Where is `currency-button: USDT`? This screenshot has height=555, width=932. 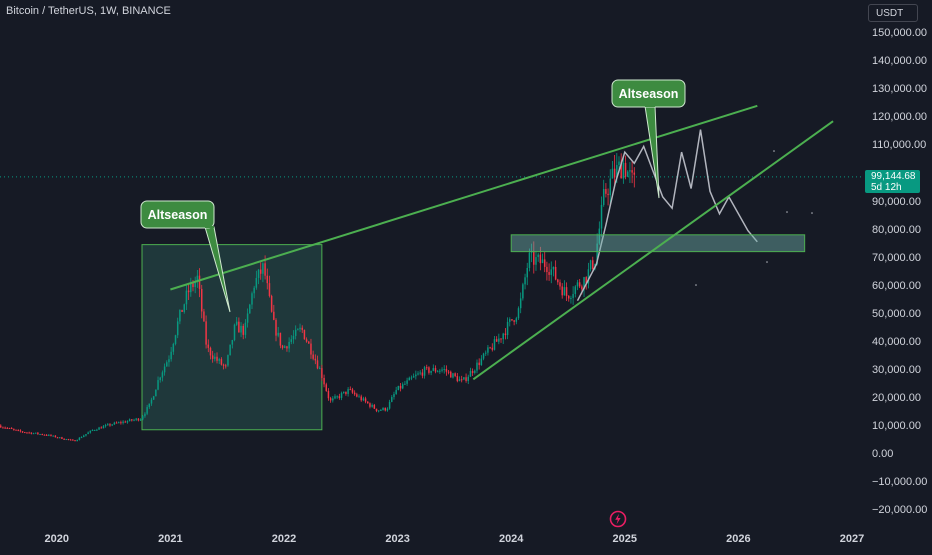
currency-button: USDT is located at coordinates (893, 13).